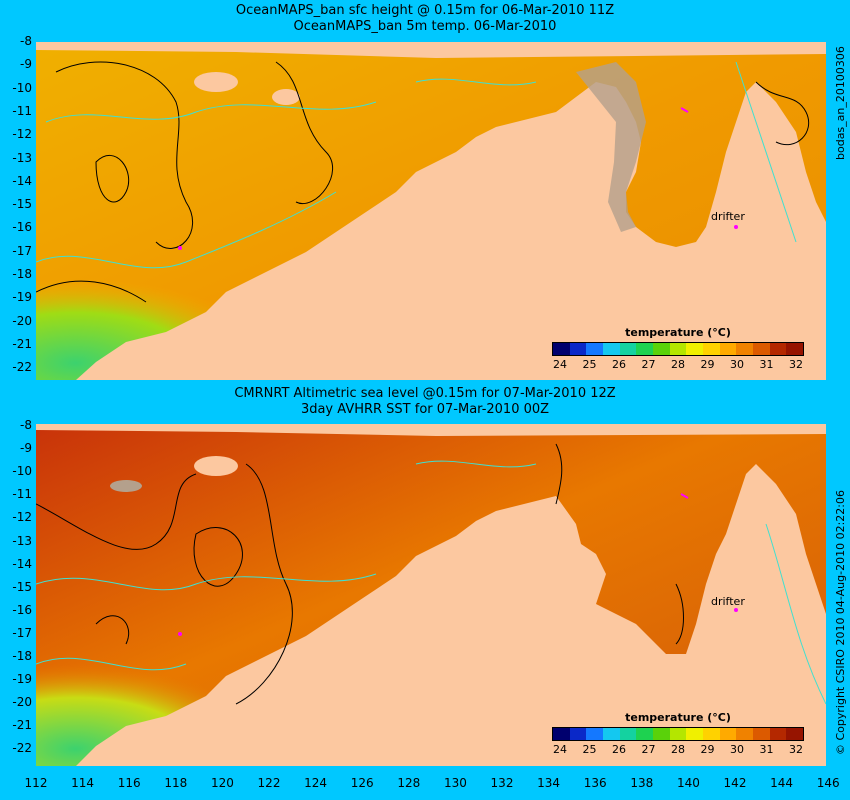 The image size is (850, 800). What do you see at coordinates (22, 134) in the screenshot?
I see `y-axis-tick-label: -12` at bounding box center [22, 134].